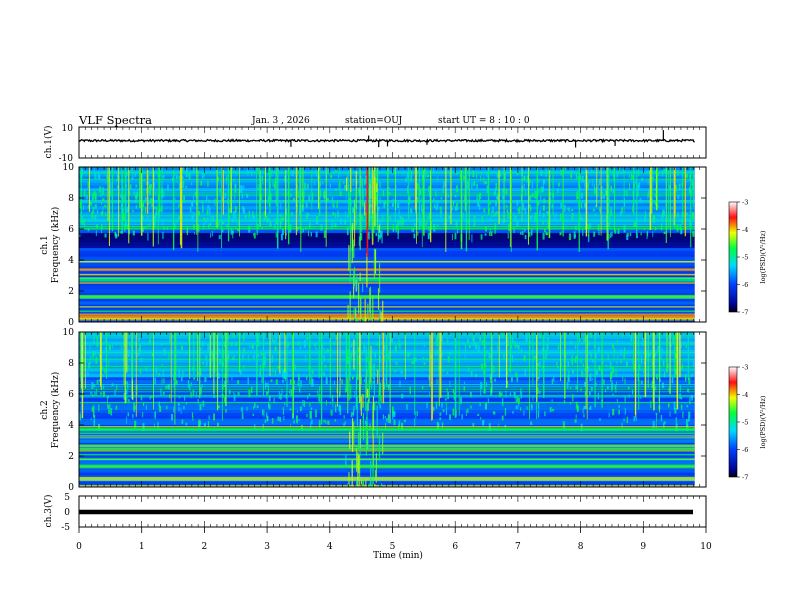 The image size is (792, 612). Describe the element at coordinates (71, 426) in the screenshot. I see `y-tick-label: 4` at that location.